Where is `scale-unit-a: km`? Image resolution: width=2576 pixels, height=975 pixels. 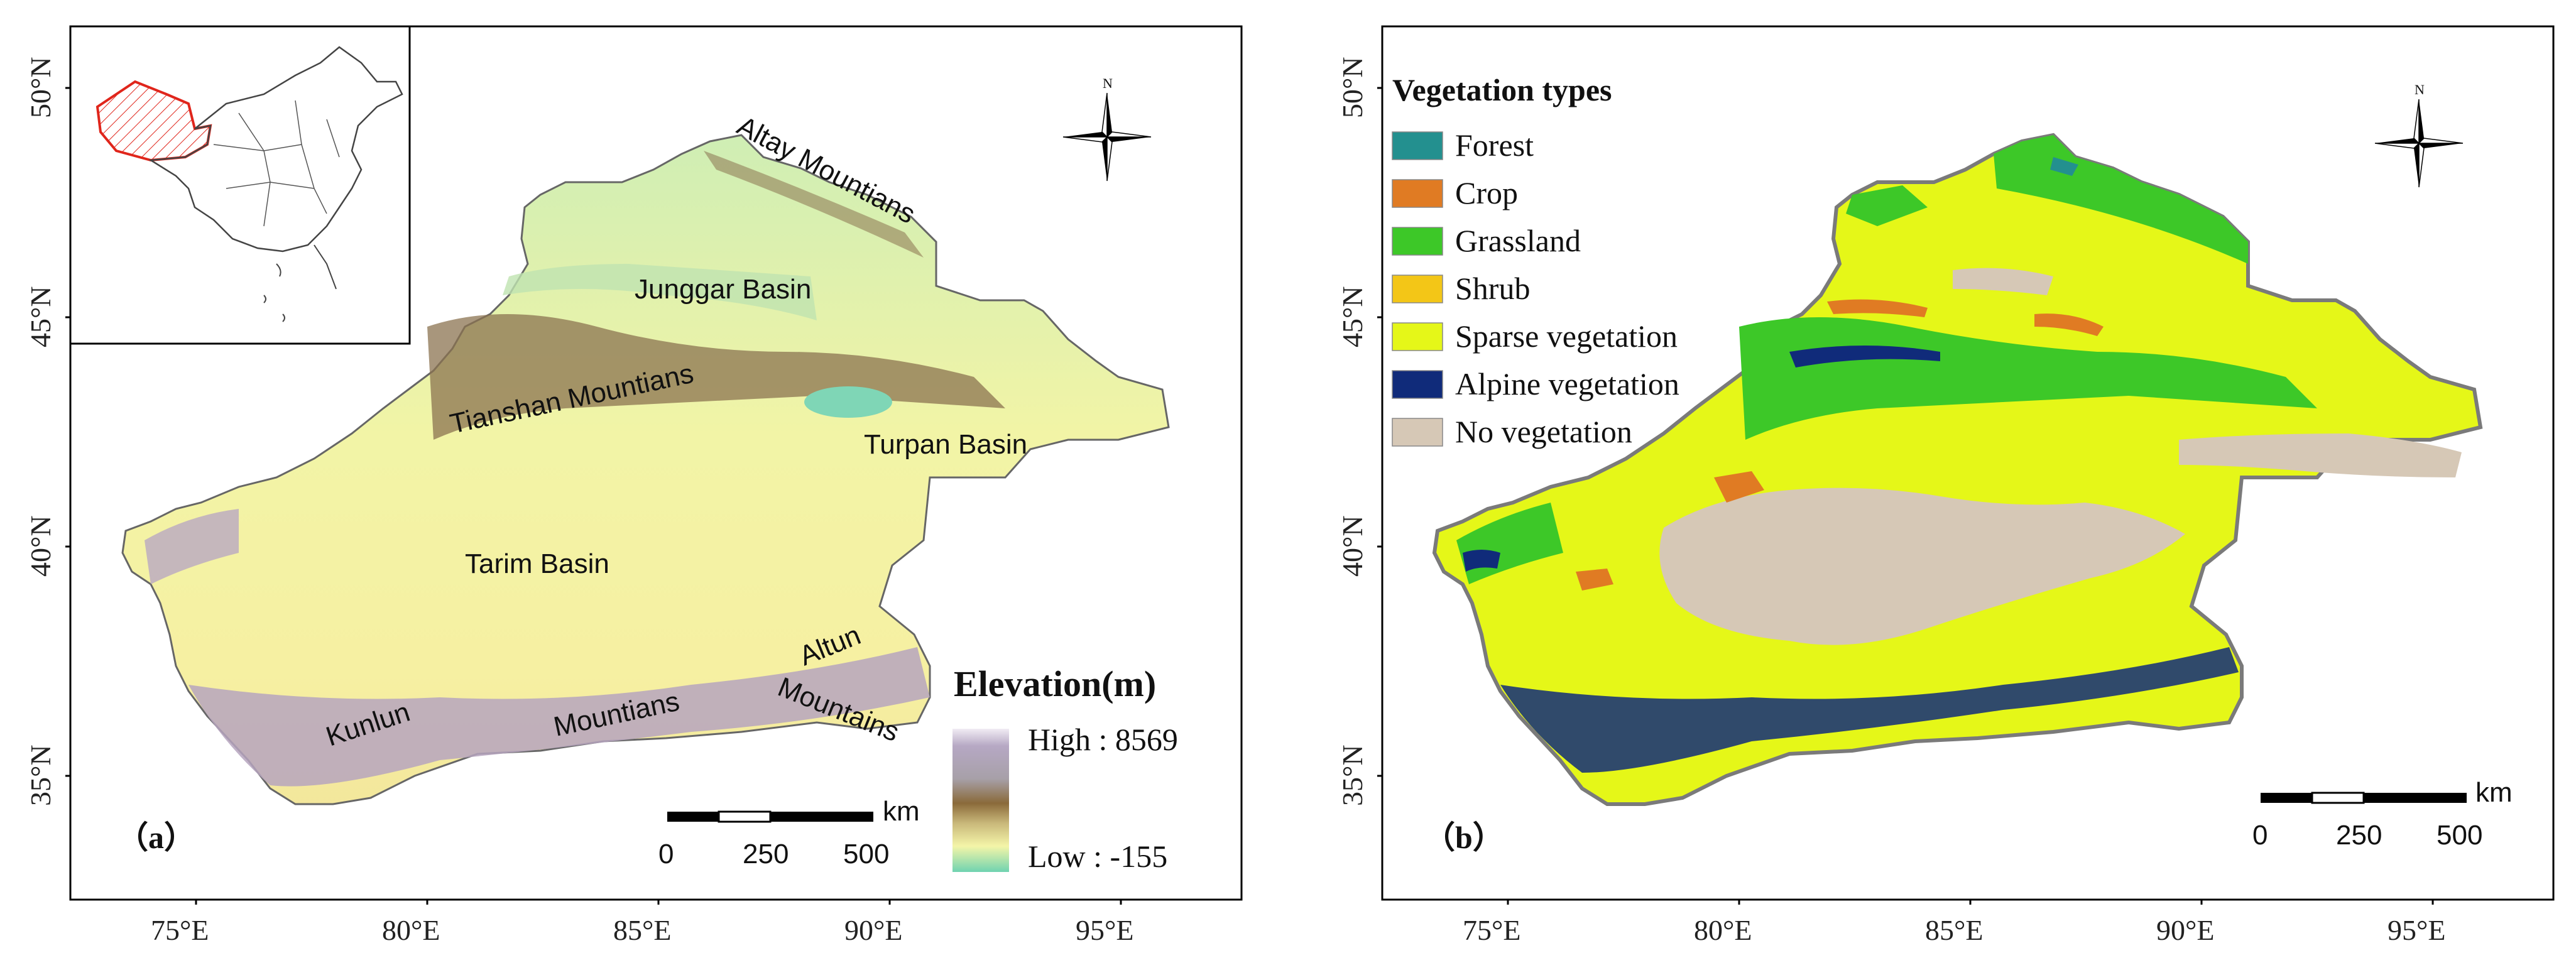 scale-unit-a: km is located at coordinates (902, 811).